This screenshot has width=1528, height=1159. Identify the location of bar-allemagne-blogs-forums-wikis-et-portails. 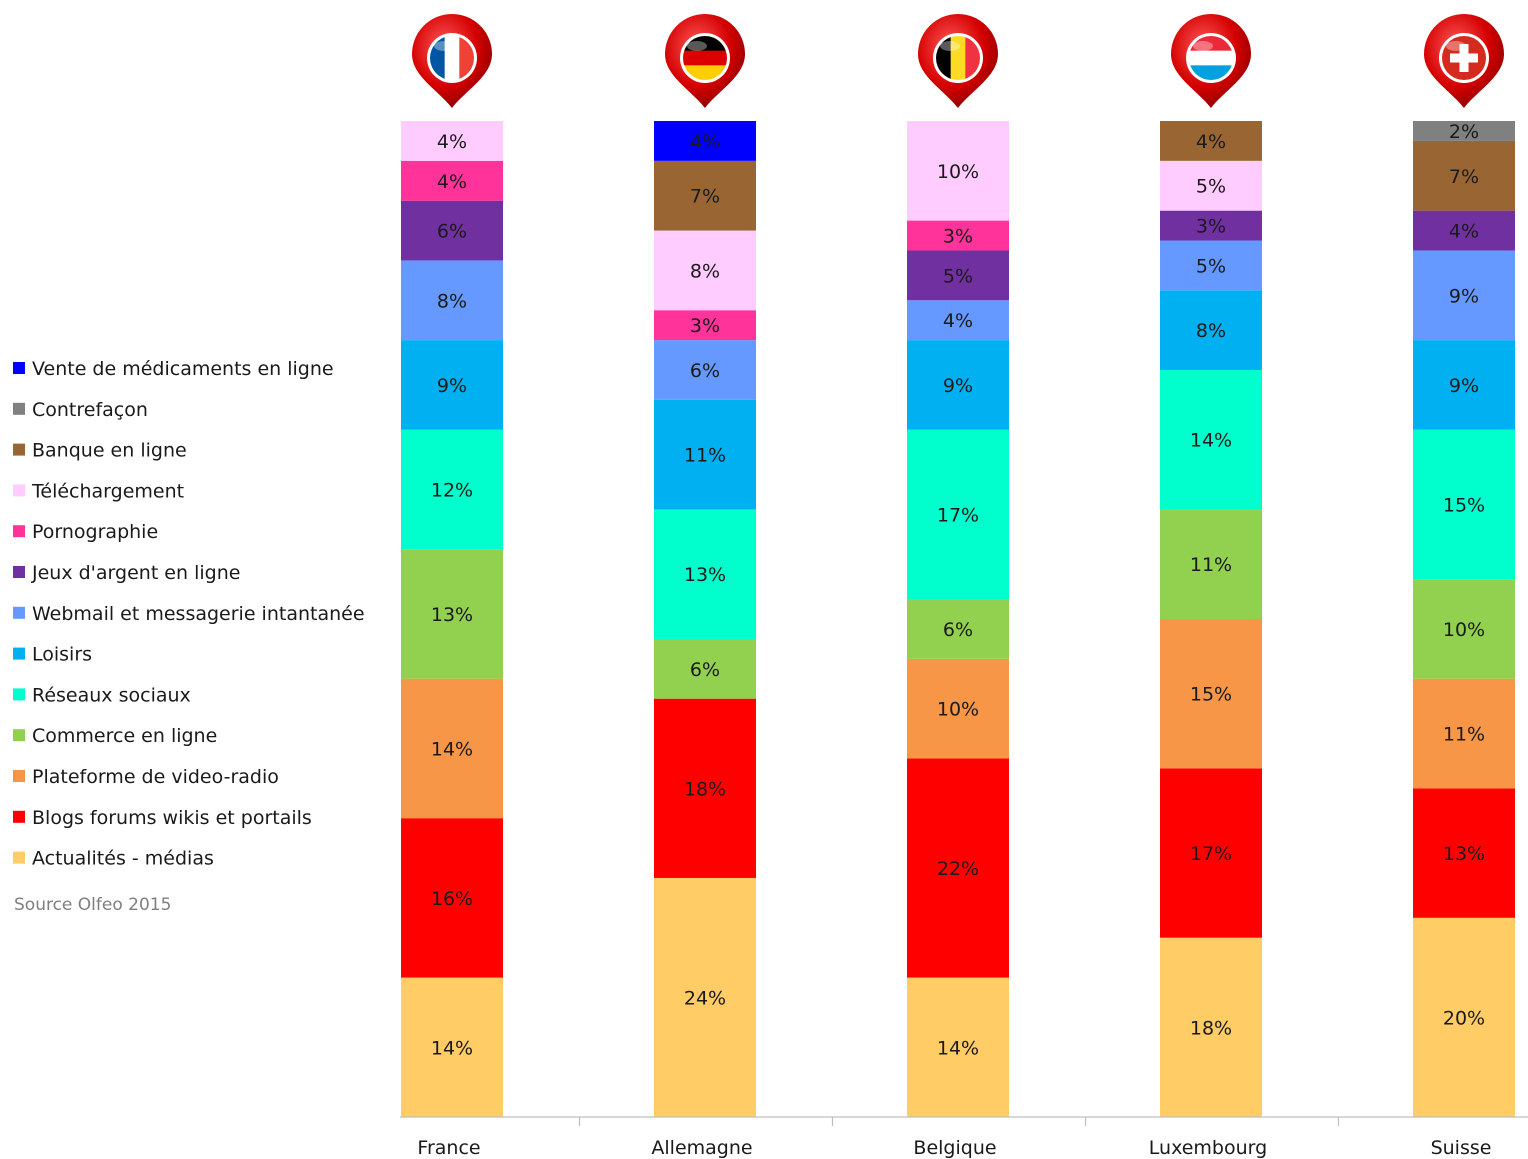
(705, 788).